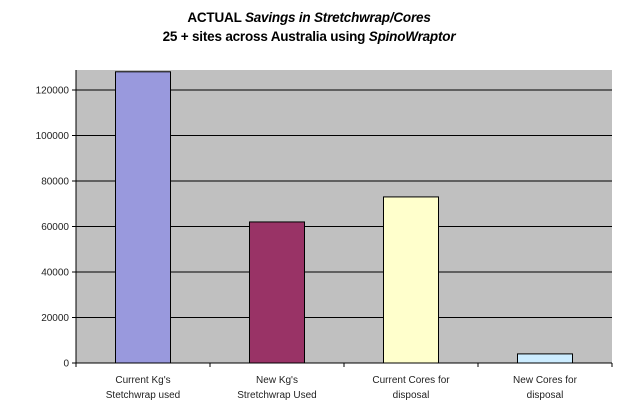  What do you see at coordinates (545, 380) in the screenshot?
I see `x-tick-label: New Cores for` at bounding box center [545, 380].